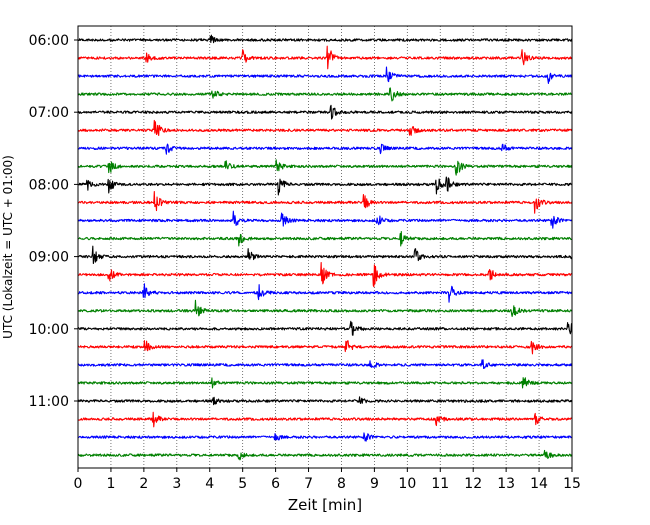  Describe the element at coordinates (49, 113) in the screenshot. I see `y-tick-label: 07:00` at that location.